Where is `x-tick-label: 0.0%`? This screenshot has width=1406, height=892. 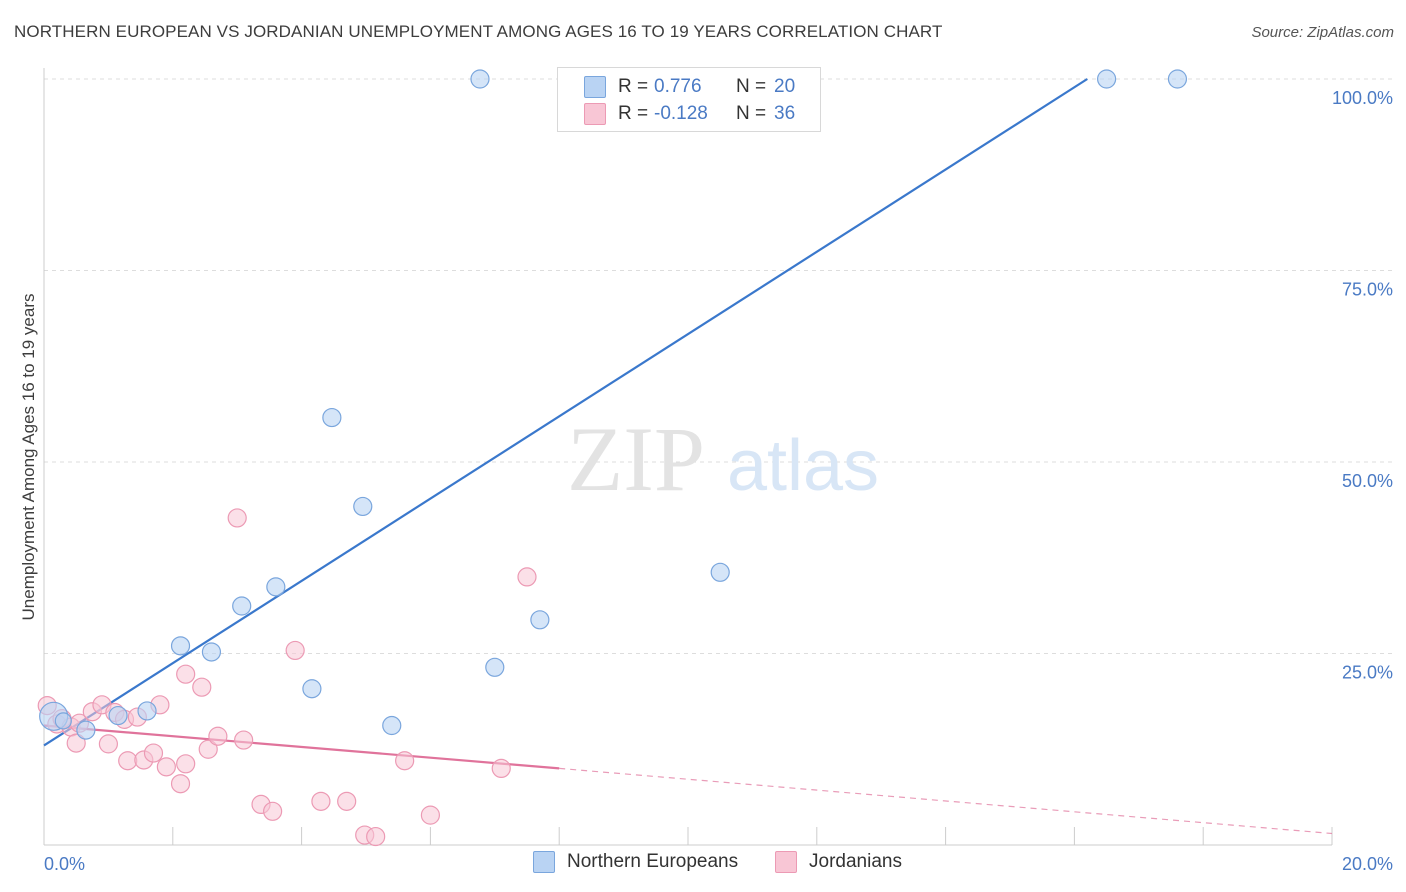 x-tick-label: 0.0% is located at coordinates (64, 864).